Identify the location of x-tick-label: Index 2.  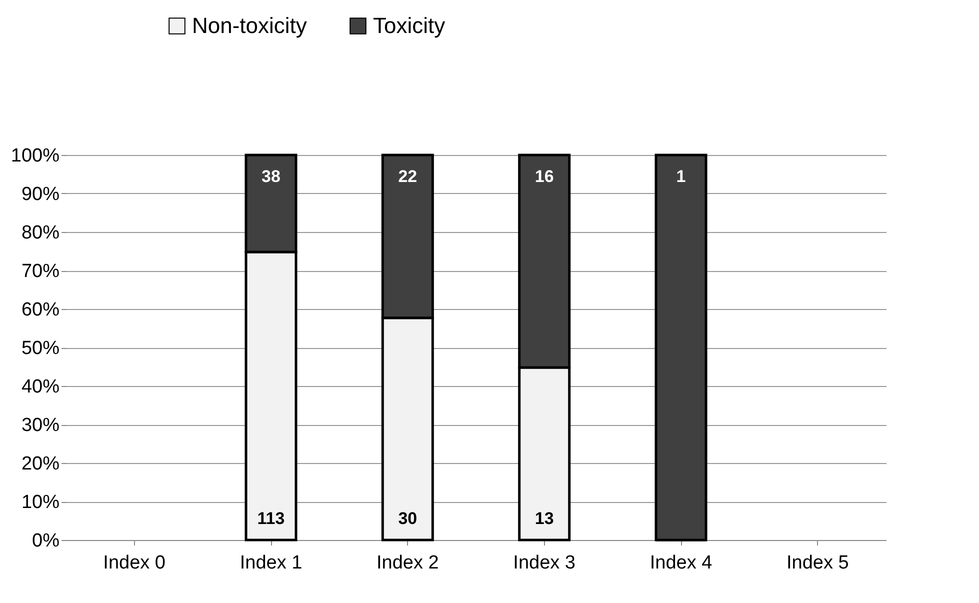
(407, 563).